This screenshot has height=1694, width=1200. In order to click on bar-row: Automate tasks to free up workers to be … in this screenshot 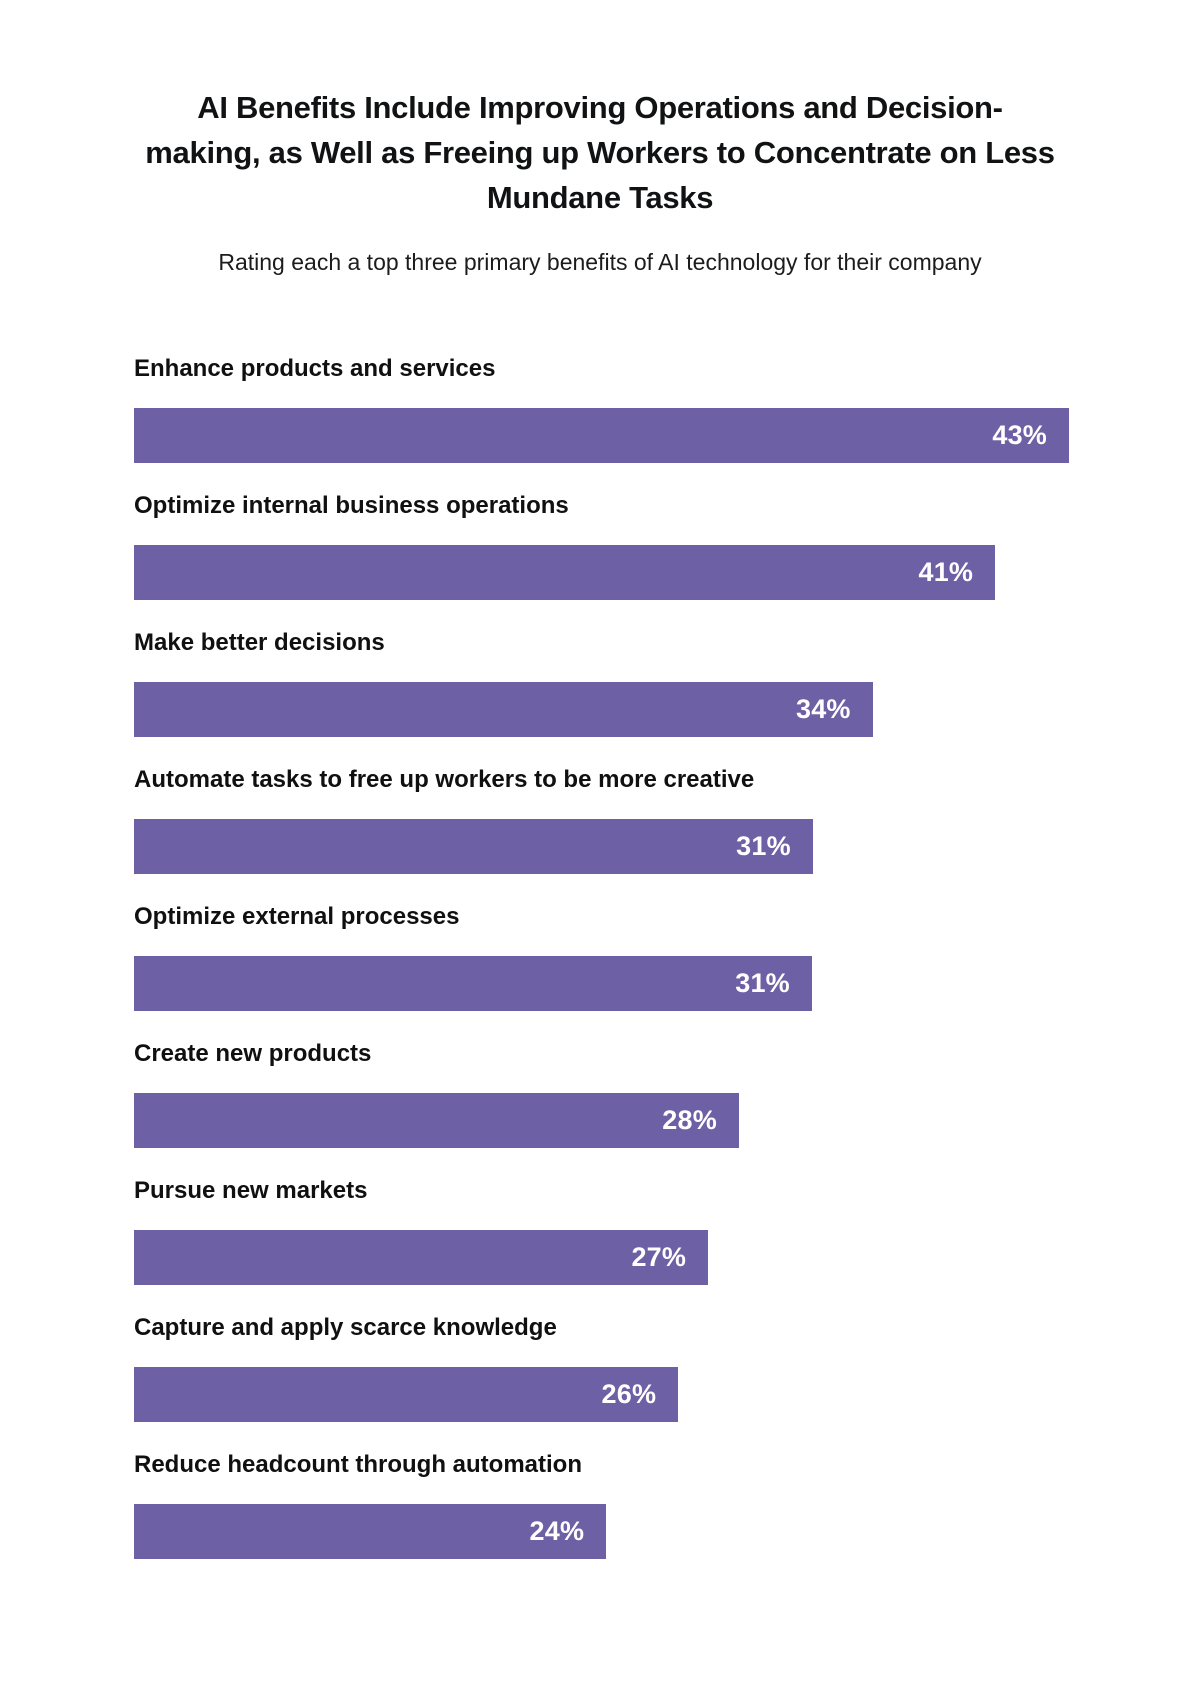, I will do `click(667, 819)`.